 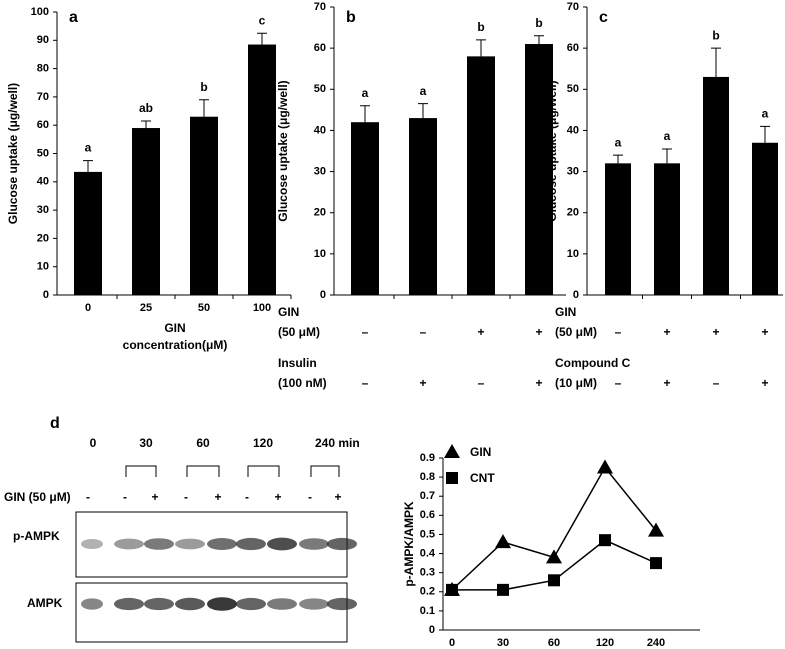 What do you see at coordinates (320, 254) in the screenshot?
I see `y-tick-label: 10` at bounding box center [320, 254].